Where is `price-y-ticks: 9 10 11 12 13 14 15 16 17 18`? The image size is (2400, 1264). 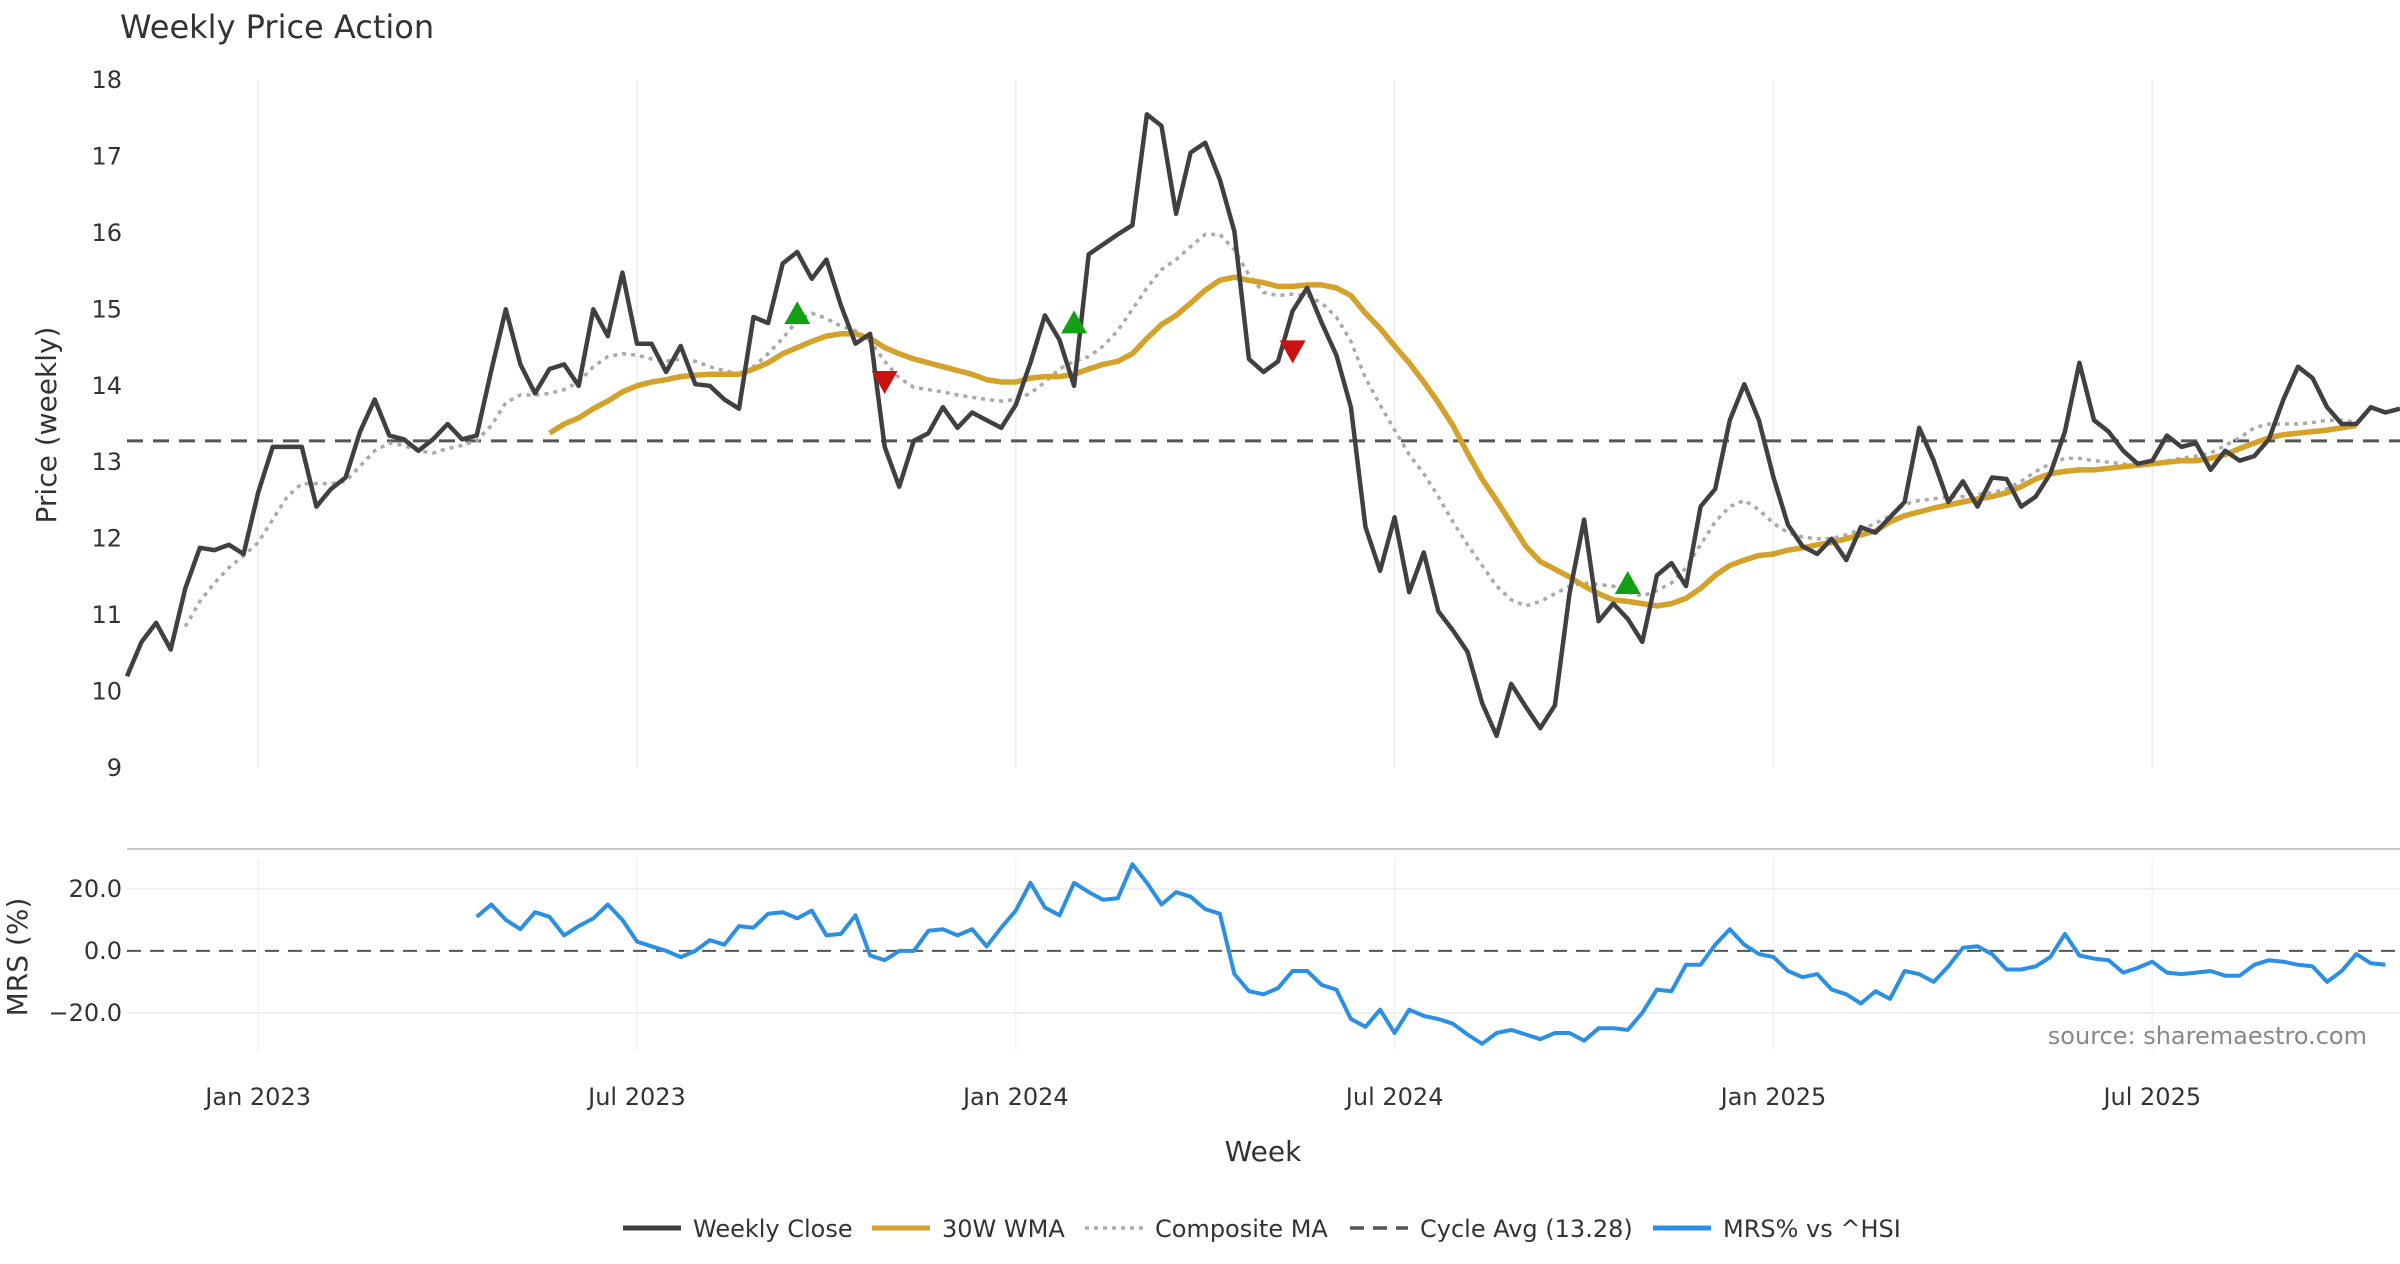 price-y-ticks: 9 10 11 12 13 14 15 16 17 18 is located at coordinates (106, 424).